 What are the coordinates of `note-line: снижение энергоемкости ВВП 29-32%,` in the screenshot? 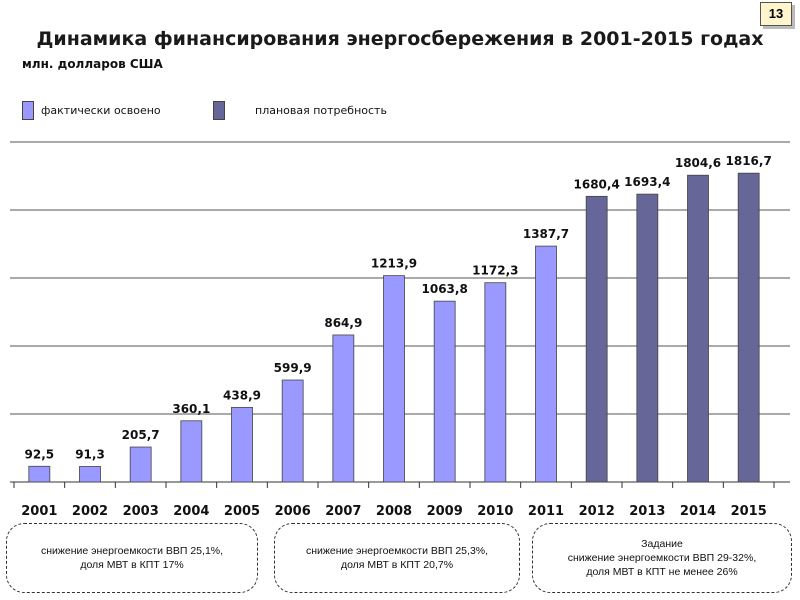 It's located at (662, 558).